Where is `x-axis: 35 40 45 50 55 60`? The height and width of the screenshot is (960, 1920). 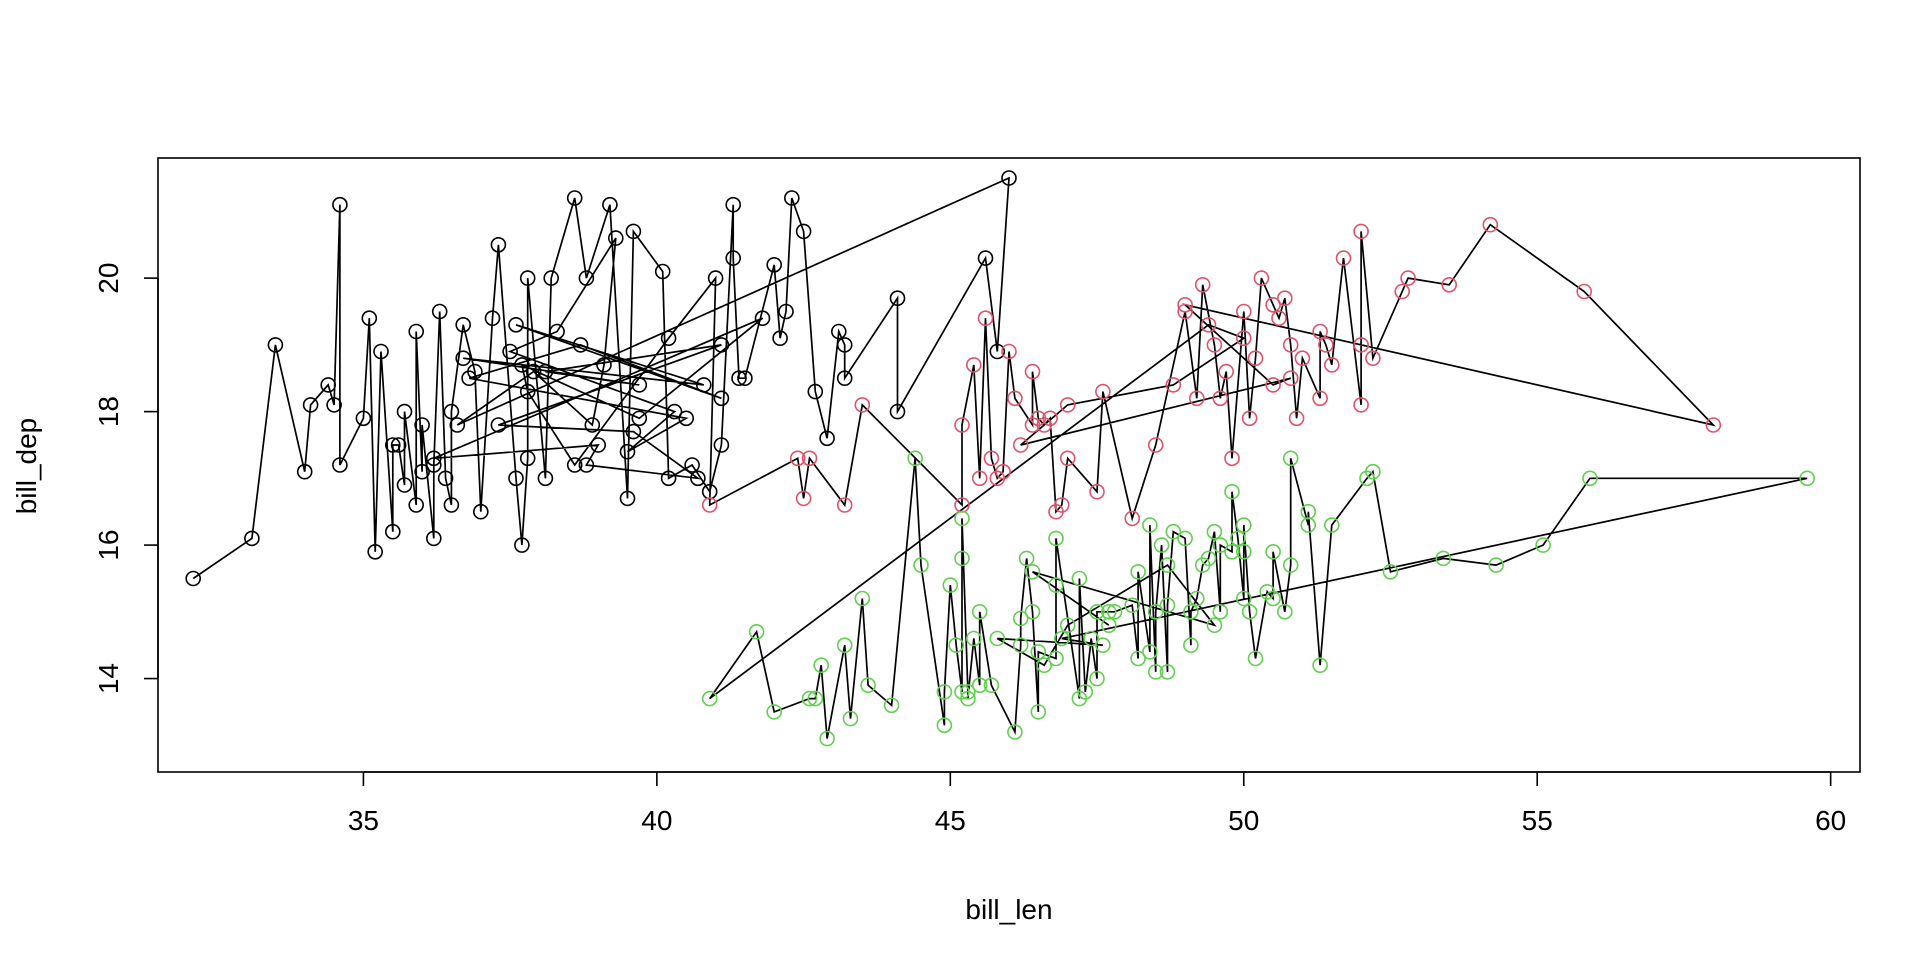 x-axis: 35 40 45 50 55 60 is located at coordinates (1097, 803).